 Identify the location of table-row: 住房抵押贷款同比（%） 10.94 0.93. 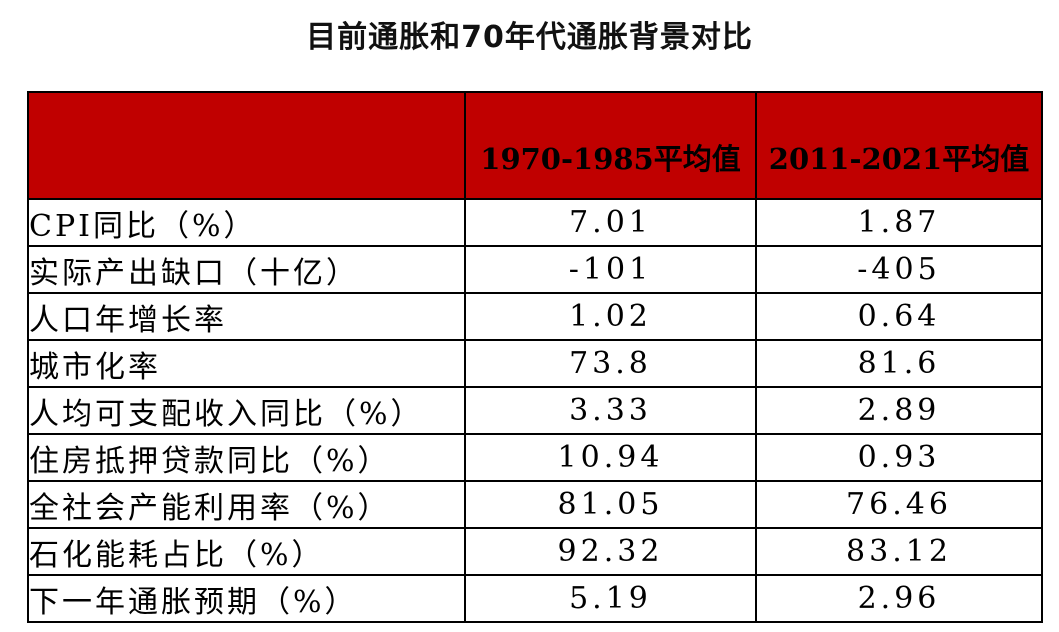
(535, 457).